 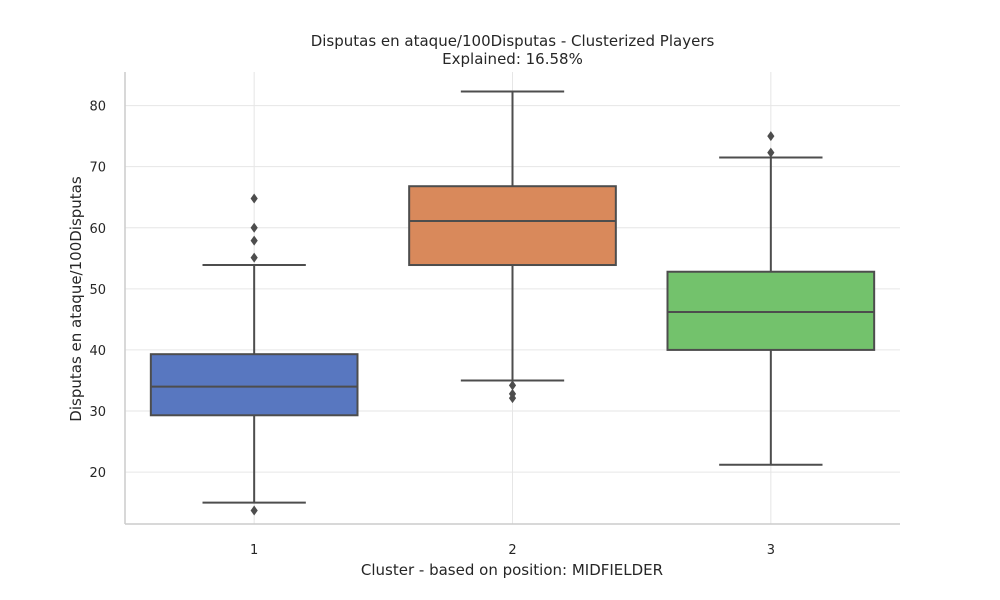 I want to click on y-axis-label: Disputas en ataque/100Disputas, so click(x=76, y=299).